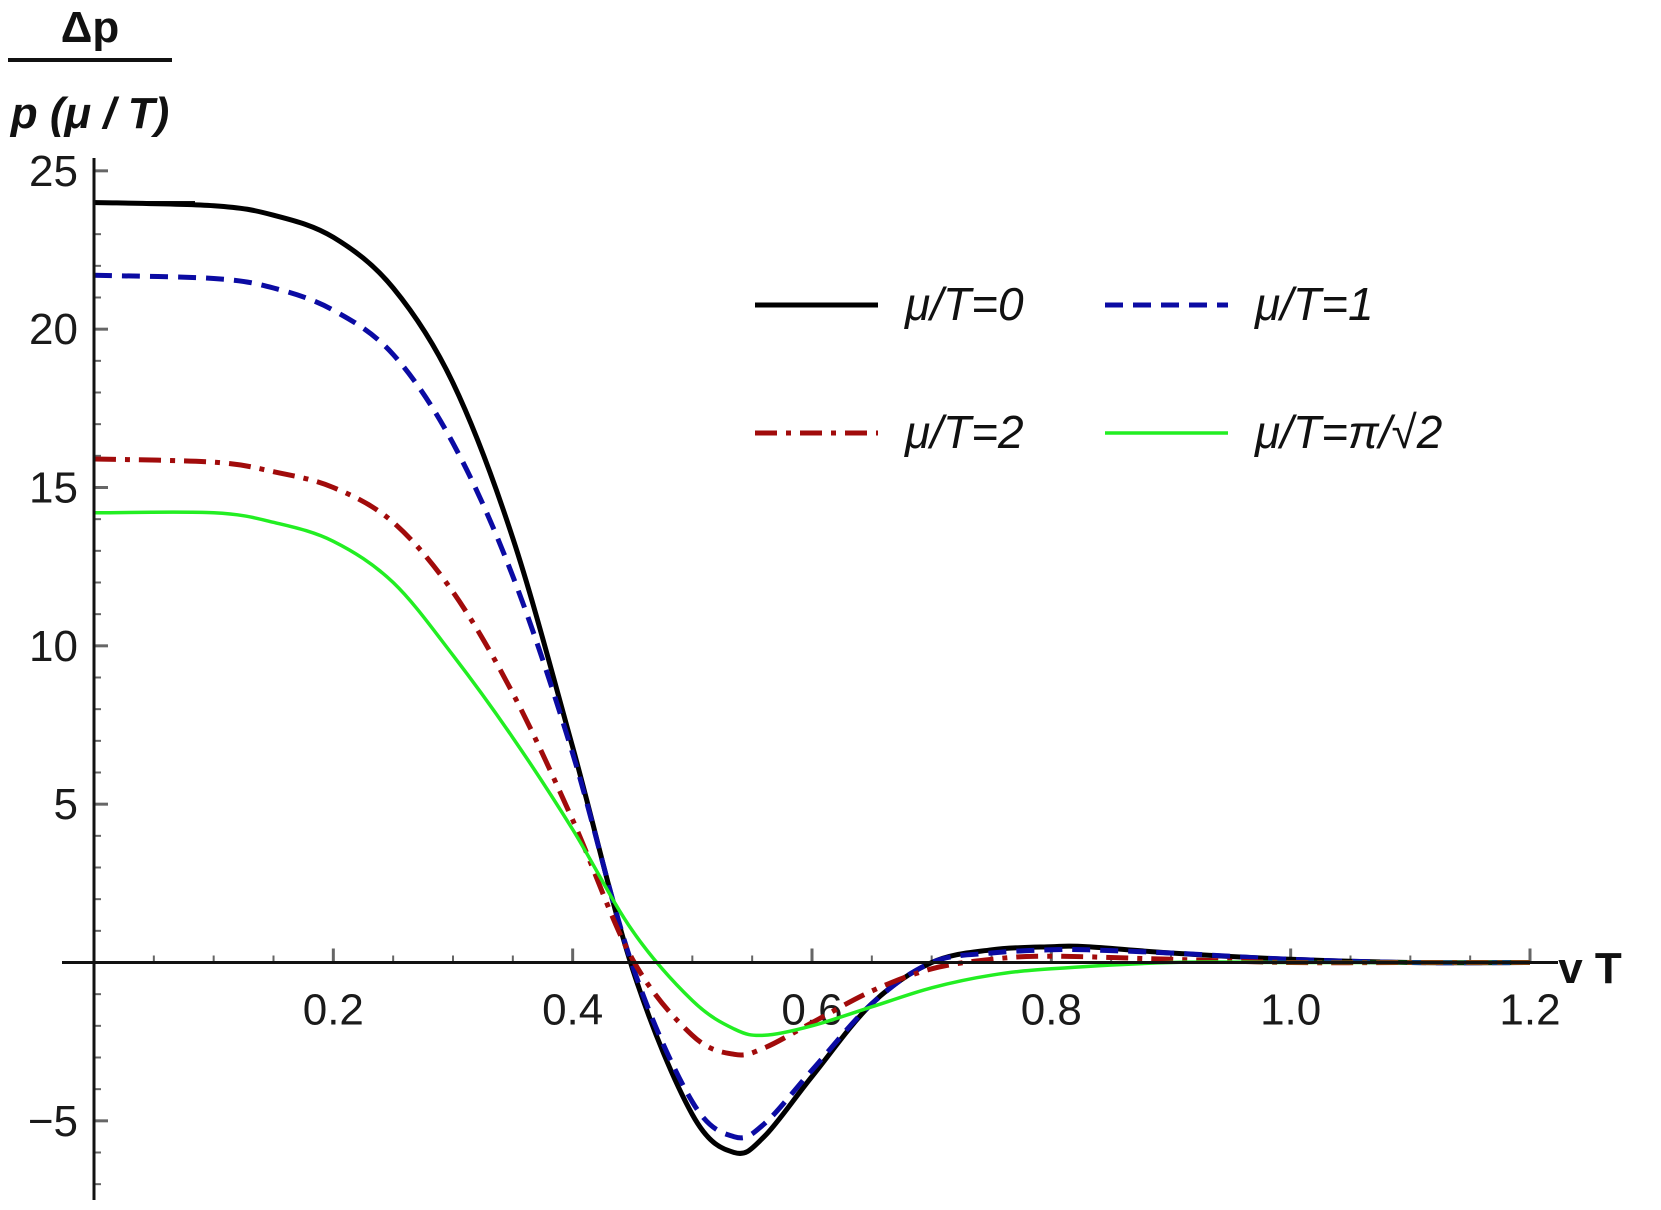 The image size is (1661, 1210). I want to click on legend-label-0: μ/T=0, so click(964, 304).